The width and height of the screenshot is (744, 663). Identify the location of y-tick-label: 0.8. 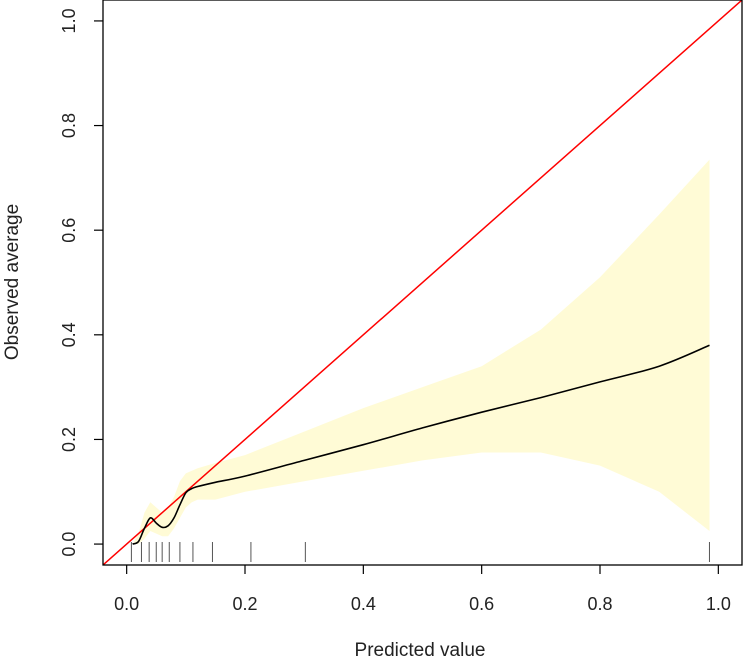
(69, 125).